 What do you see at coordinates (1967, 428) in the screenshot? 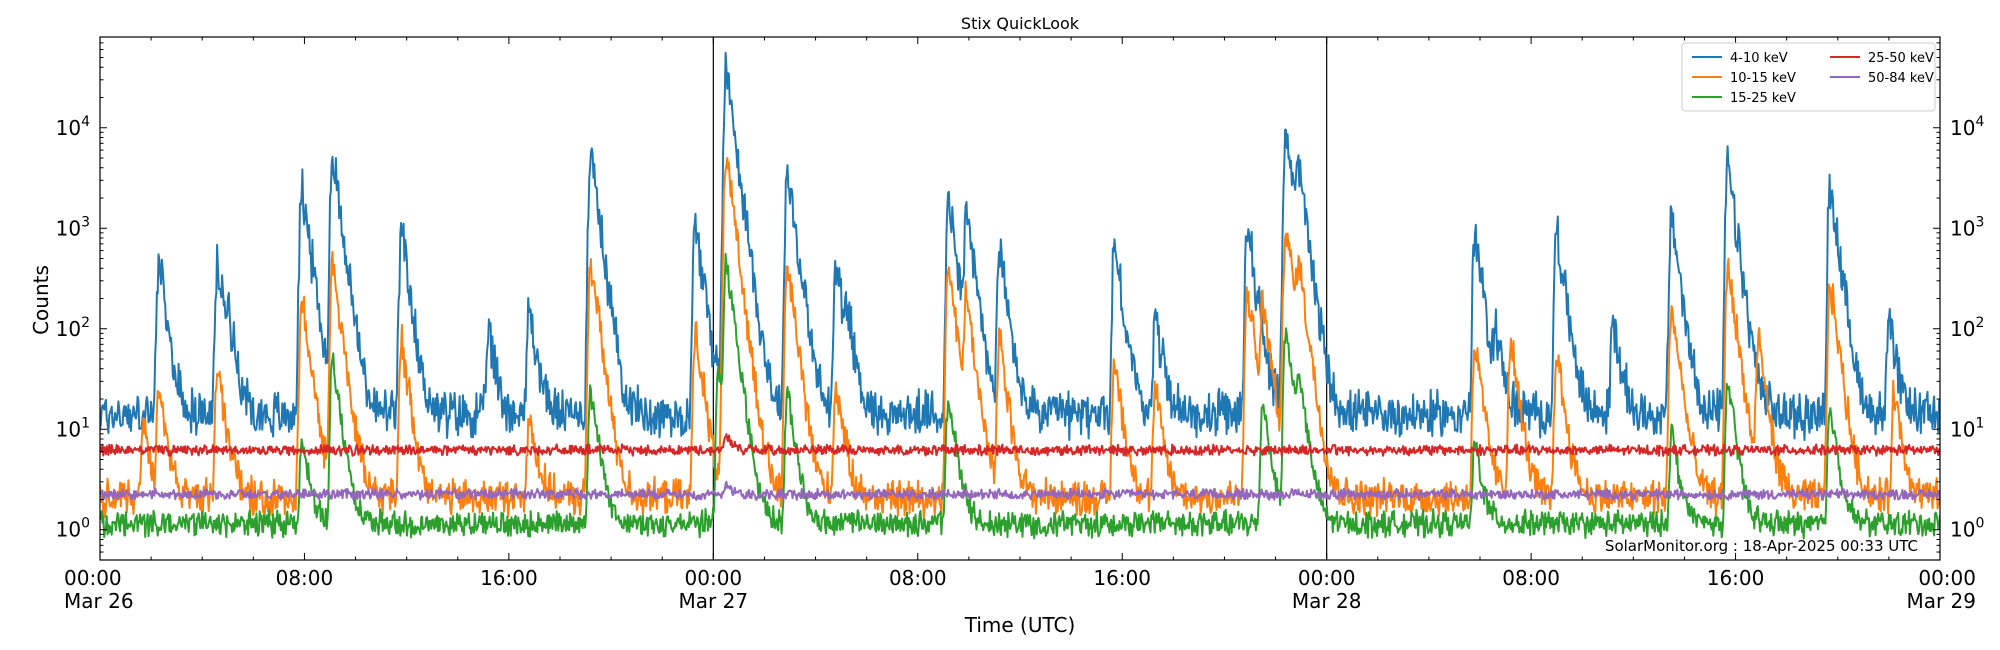
I see `y-tick-label-right: 10¹` at bounding box center [1967, 428].